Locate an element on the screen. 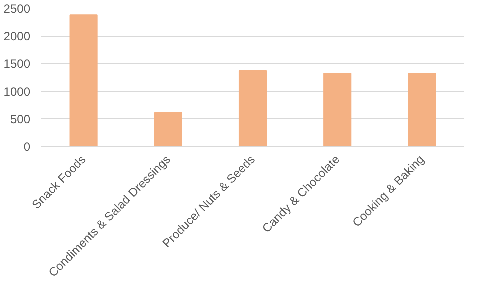  y-tick-label: 2000 is located at coordinates (17, 37).